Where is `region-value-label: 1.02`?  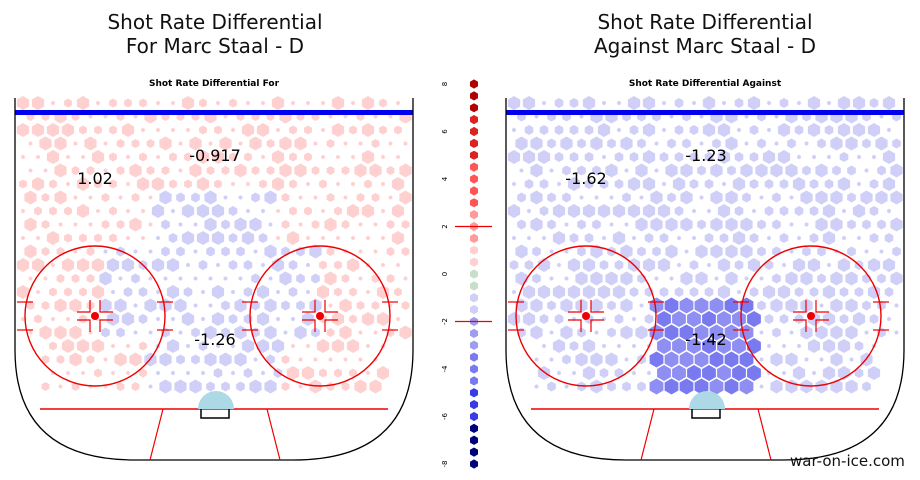 region-value-label: 1.02 is located at coordinates (95, 178).